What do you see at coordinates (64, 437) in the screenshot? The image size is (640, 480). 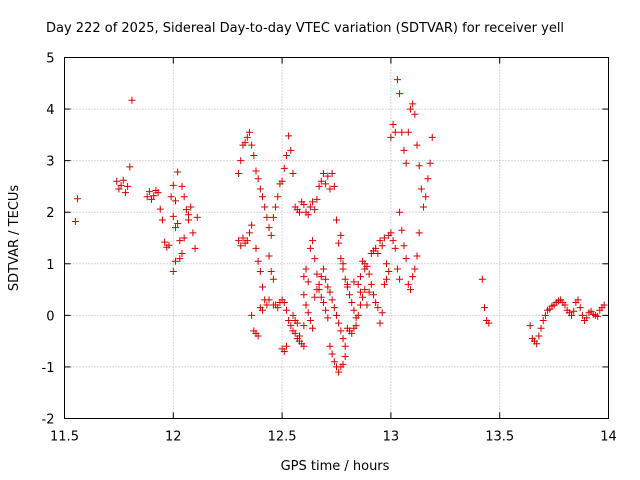 I see `x-tick-label: 11.5` at bounding box center [64, 437].